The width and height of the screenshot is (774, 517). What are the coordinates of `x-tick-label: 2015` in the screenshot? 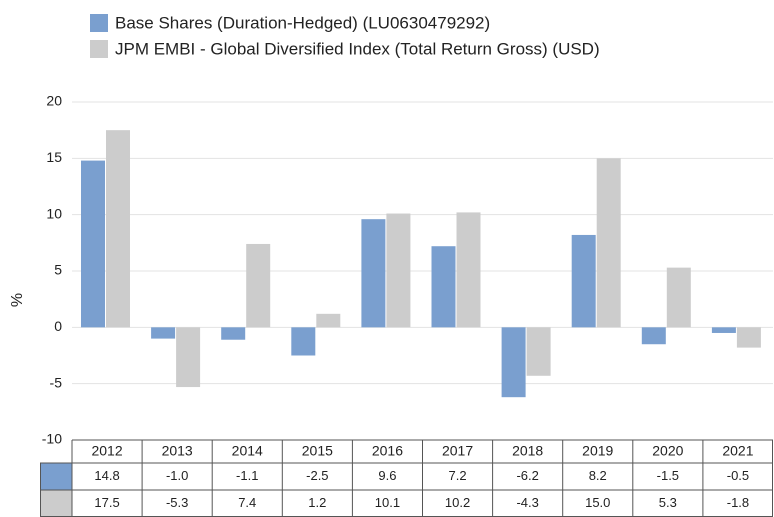 It's located at (317, 451).